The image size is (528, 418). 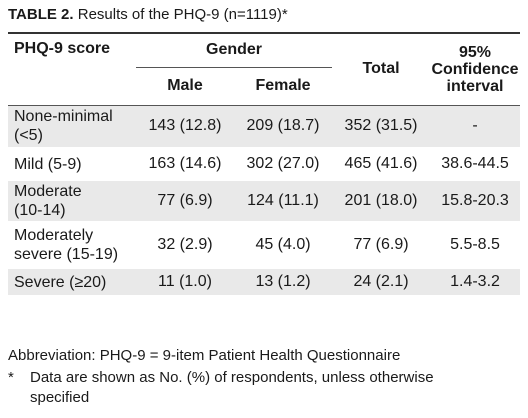 I want to click on header-ci-line1: 95%, so click(x=475, y=52).